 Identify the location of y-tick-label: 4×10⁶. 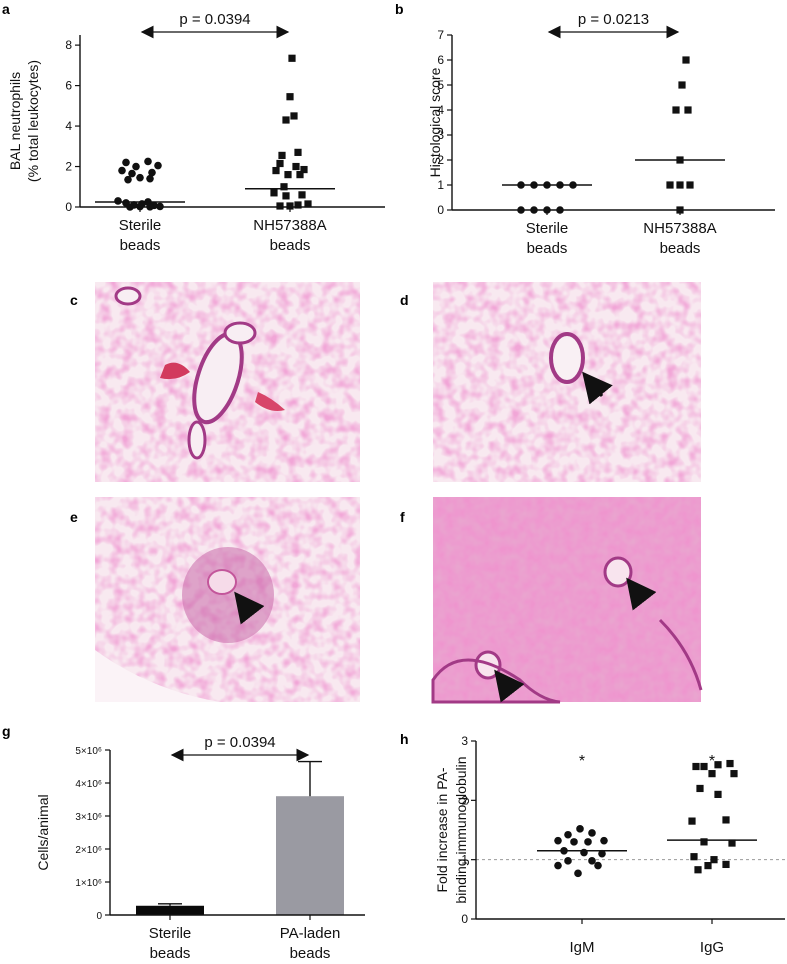
(88, 784).